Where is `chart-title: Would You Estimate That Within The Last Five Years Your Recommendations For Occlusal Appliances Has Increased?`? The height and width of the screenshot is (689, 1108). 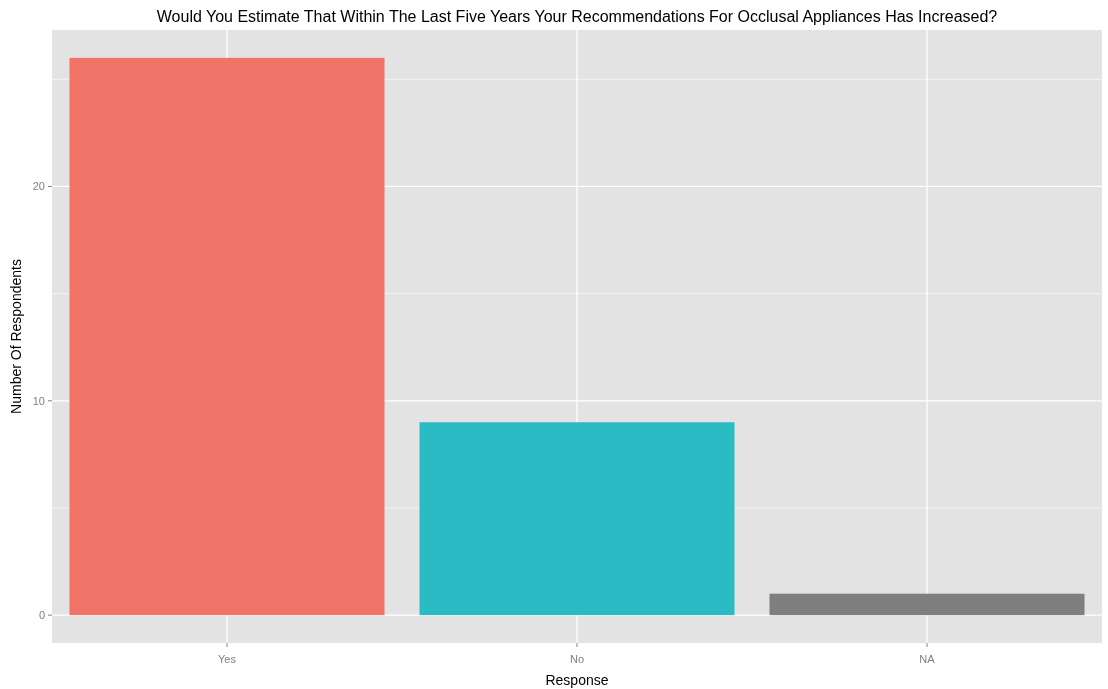 chart-title: Would You Estimate That Within The Last Five Years Your Recommendations For Occlusal Appliances Has Increased? is located at coordinates (577, 16).